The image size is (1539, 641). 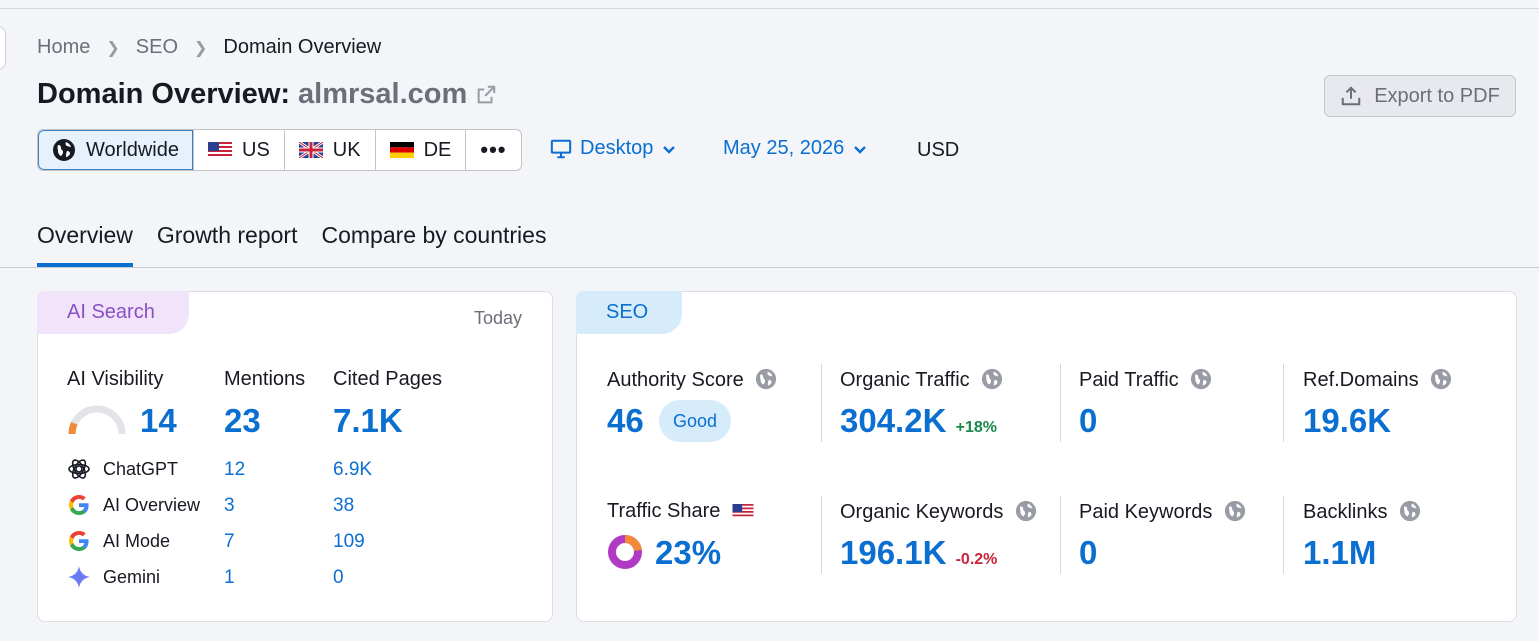 I want to click on tab-divider, so click(x=769, y=267).